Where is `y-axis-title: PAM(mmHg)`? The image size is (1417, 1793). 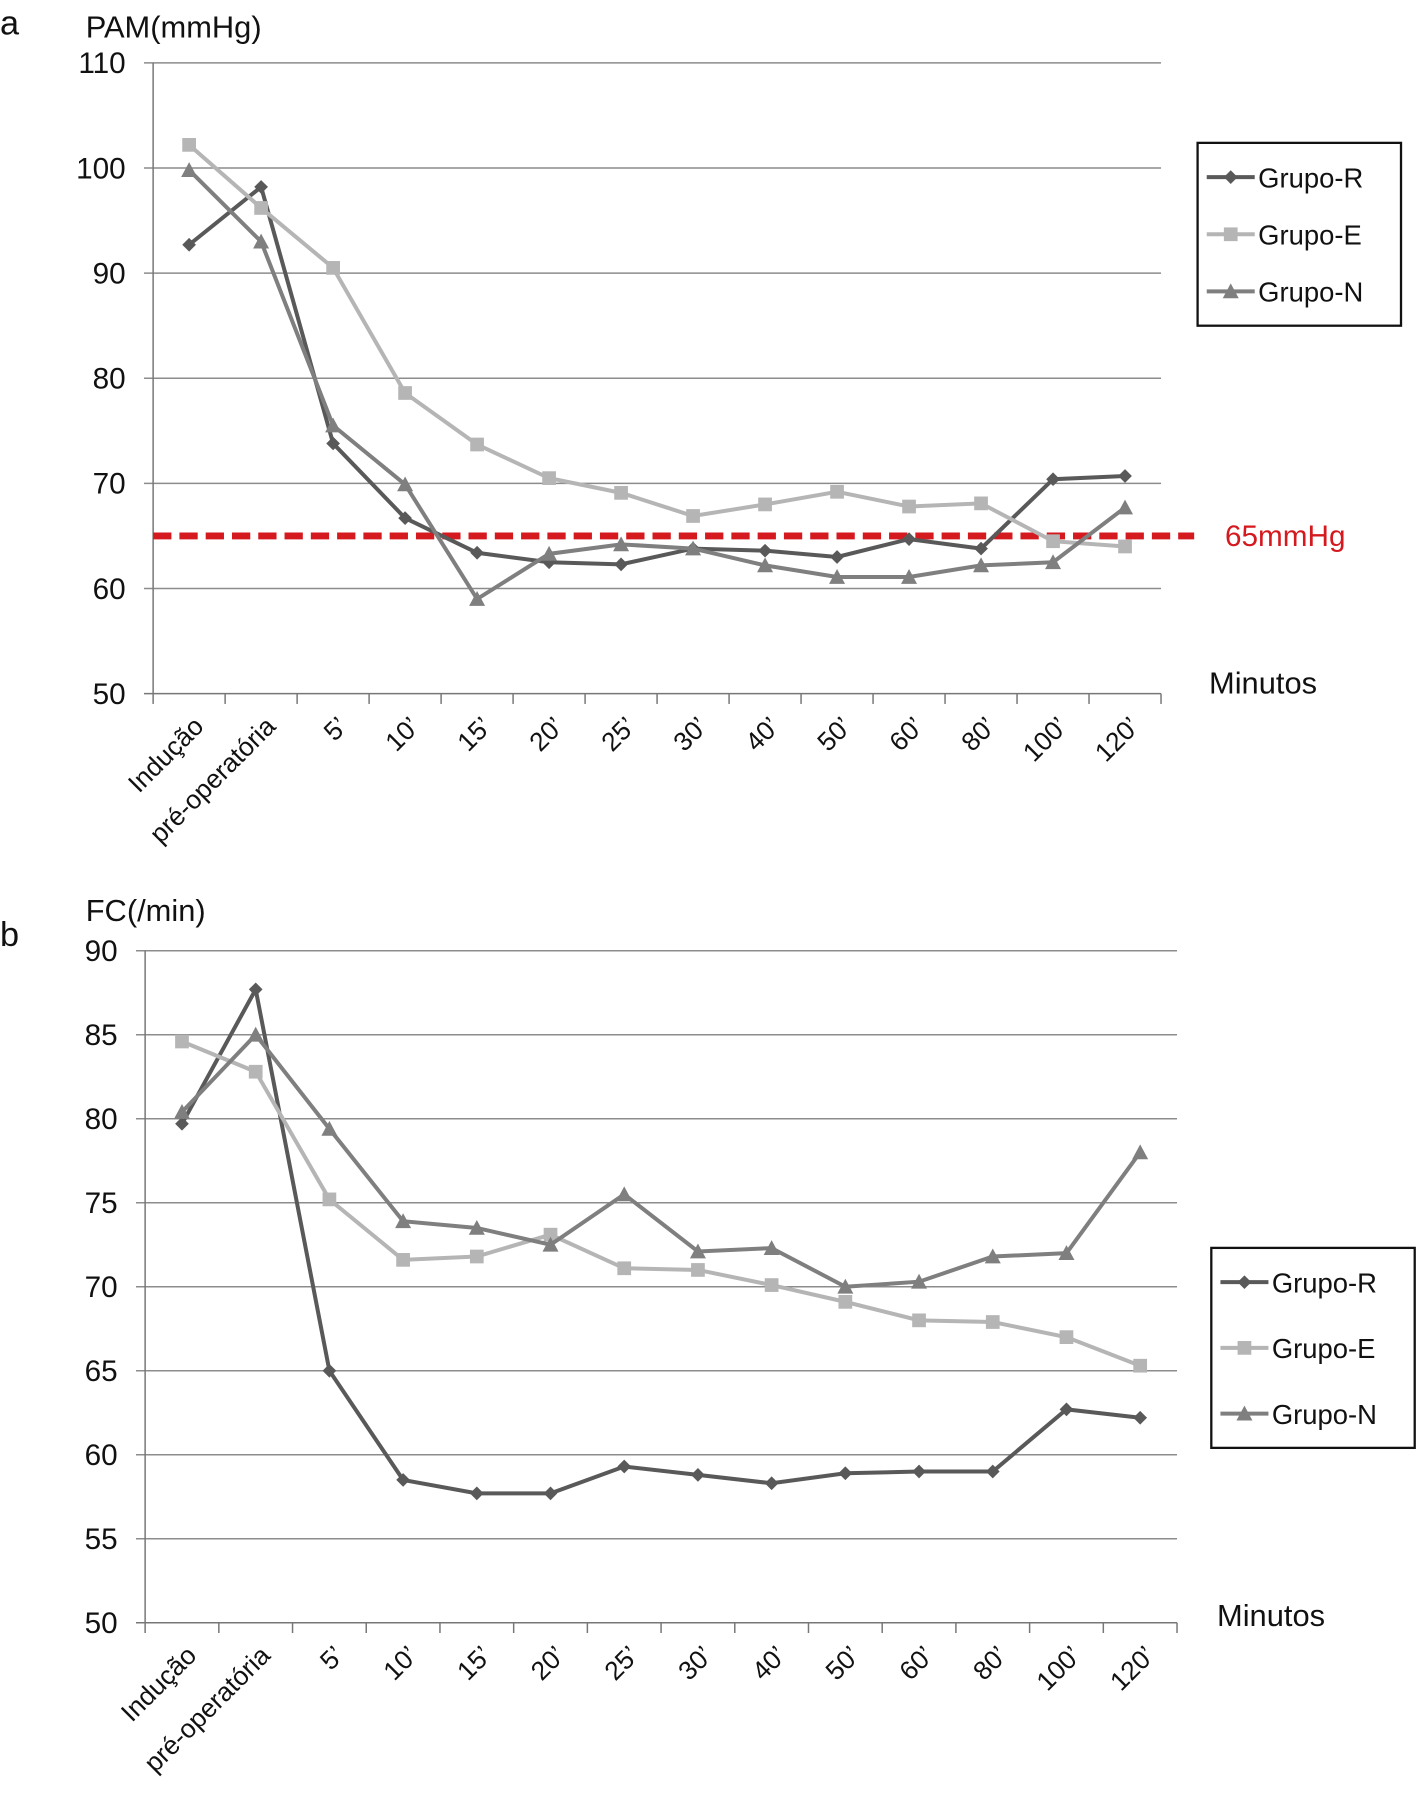
y-axis-title: PAM(mmHg) is located at coordinates (174, 27).